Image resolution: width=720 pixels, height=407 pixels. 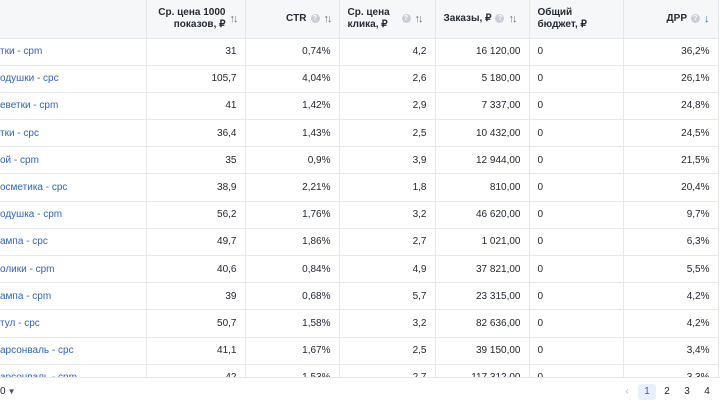 I want to click on cell-drr: 26,1%, so click(x=671, y=79).